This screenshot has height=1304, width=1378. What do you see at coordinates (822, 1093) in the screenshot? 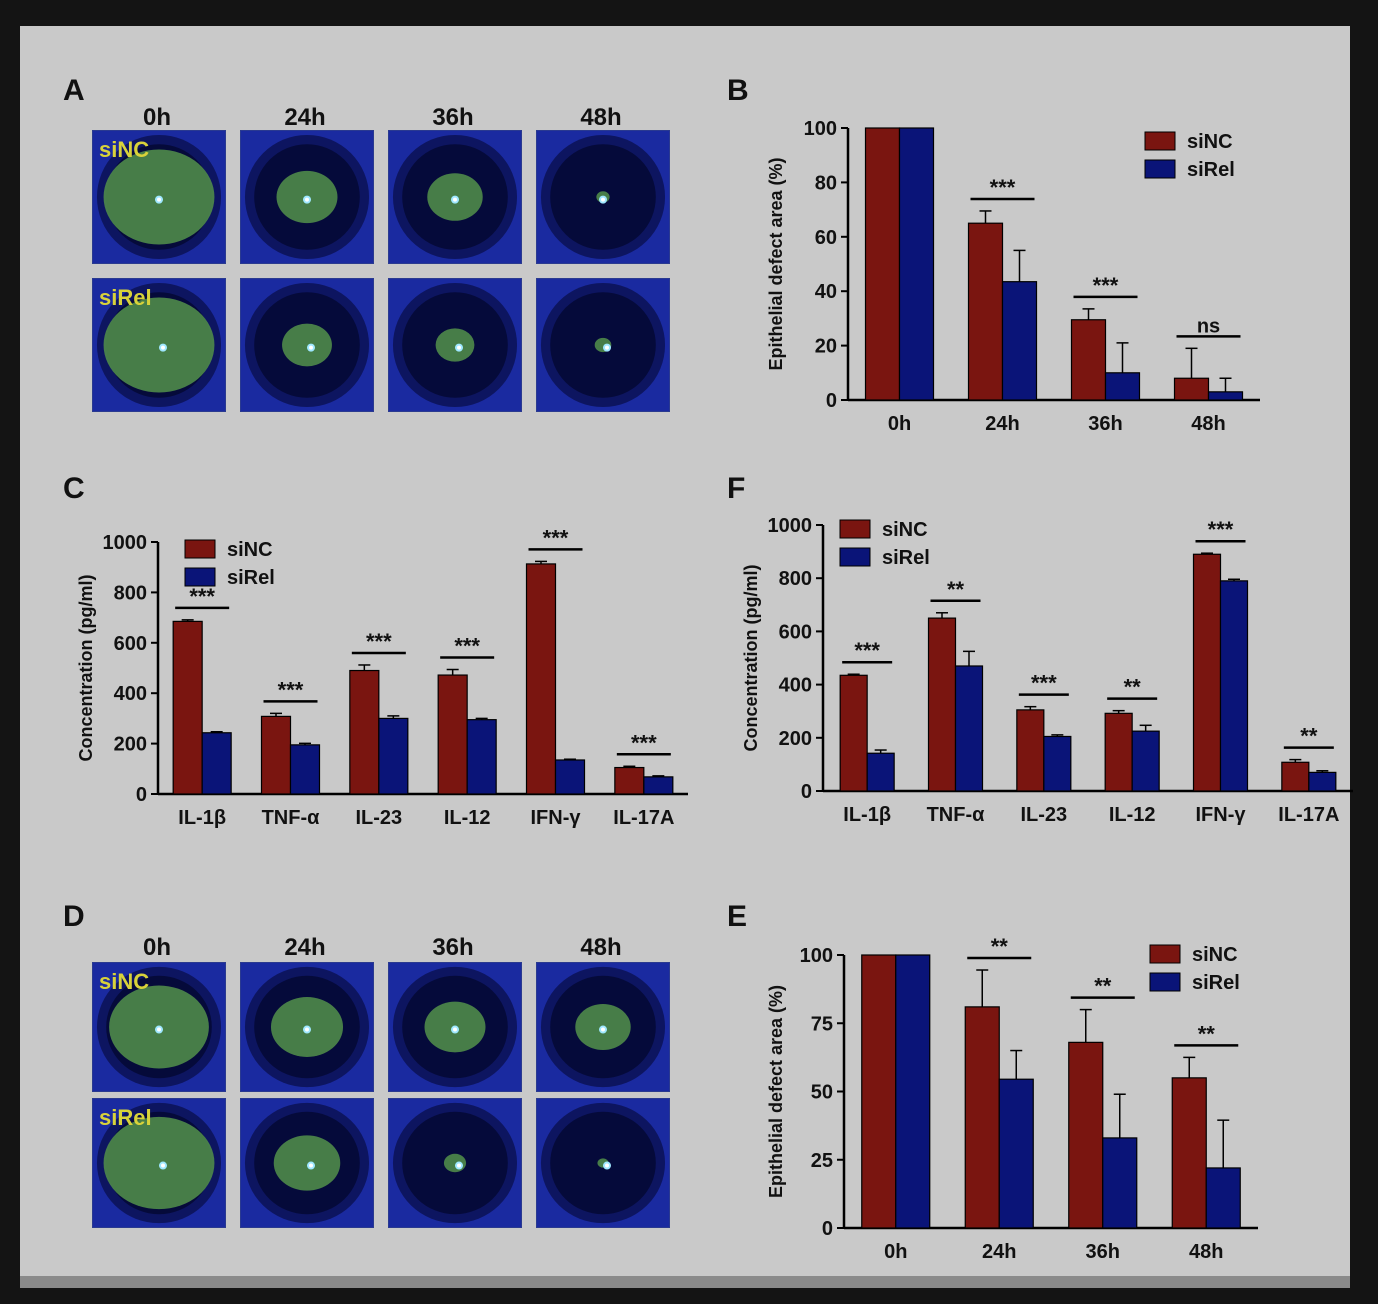
I see `y-tick-label: 50` at bounding box center [822, 1093].